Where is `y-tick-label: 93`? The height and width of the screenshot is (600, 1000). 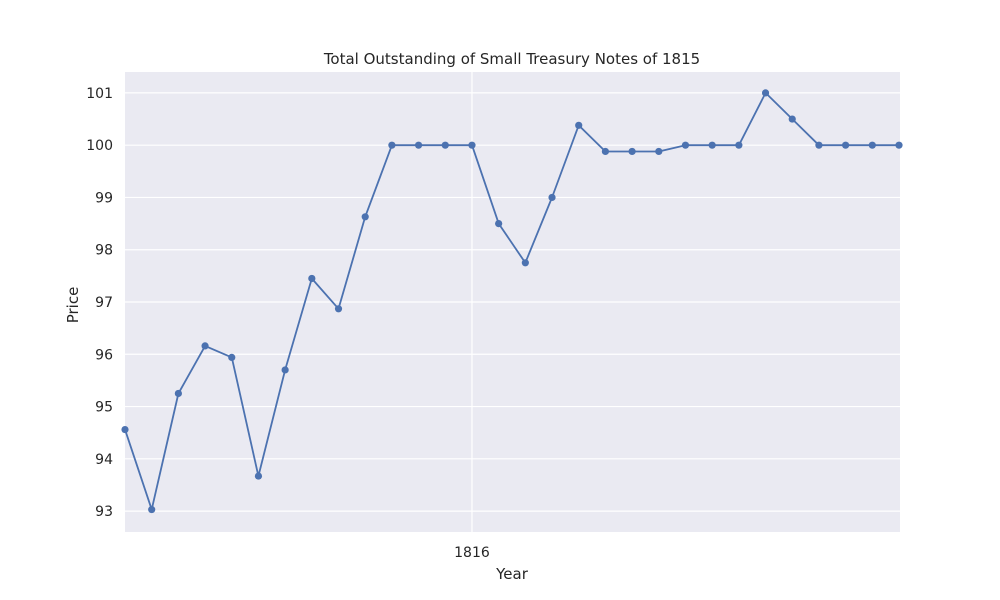
y-tick-label: 93 is located at coordinates (104, 512).